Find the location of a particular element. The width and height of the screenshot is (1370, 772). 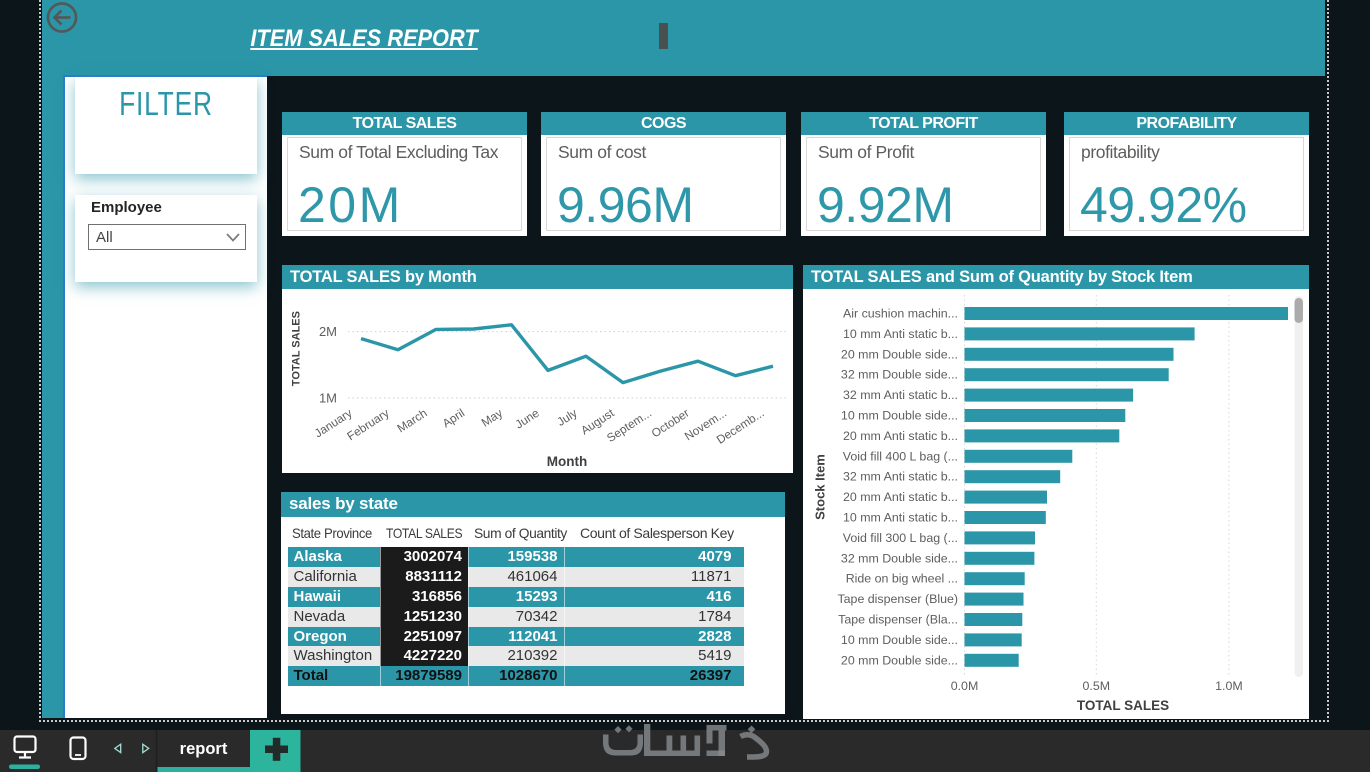

svg-text: Stock Item is located at coordinates (820, 487).